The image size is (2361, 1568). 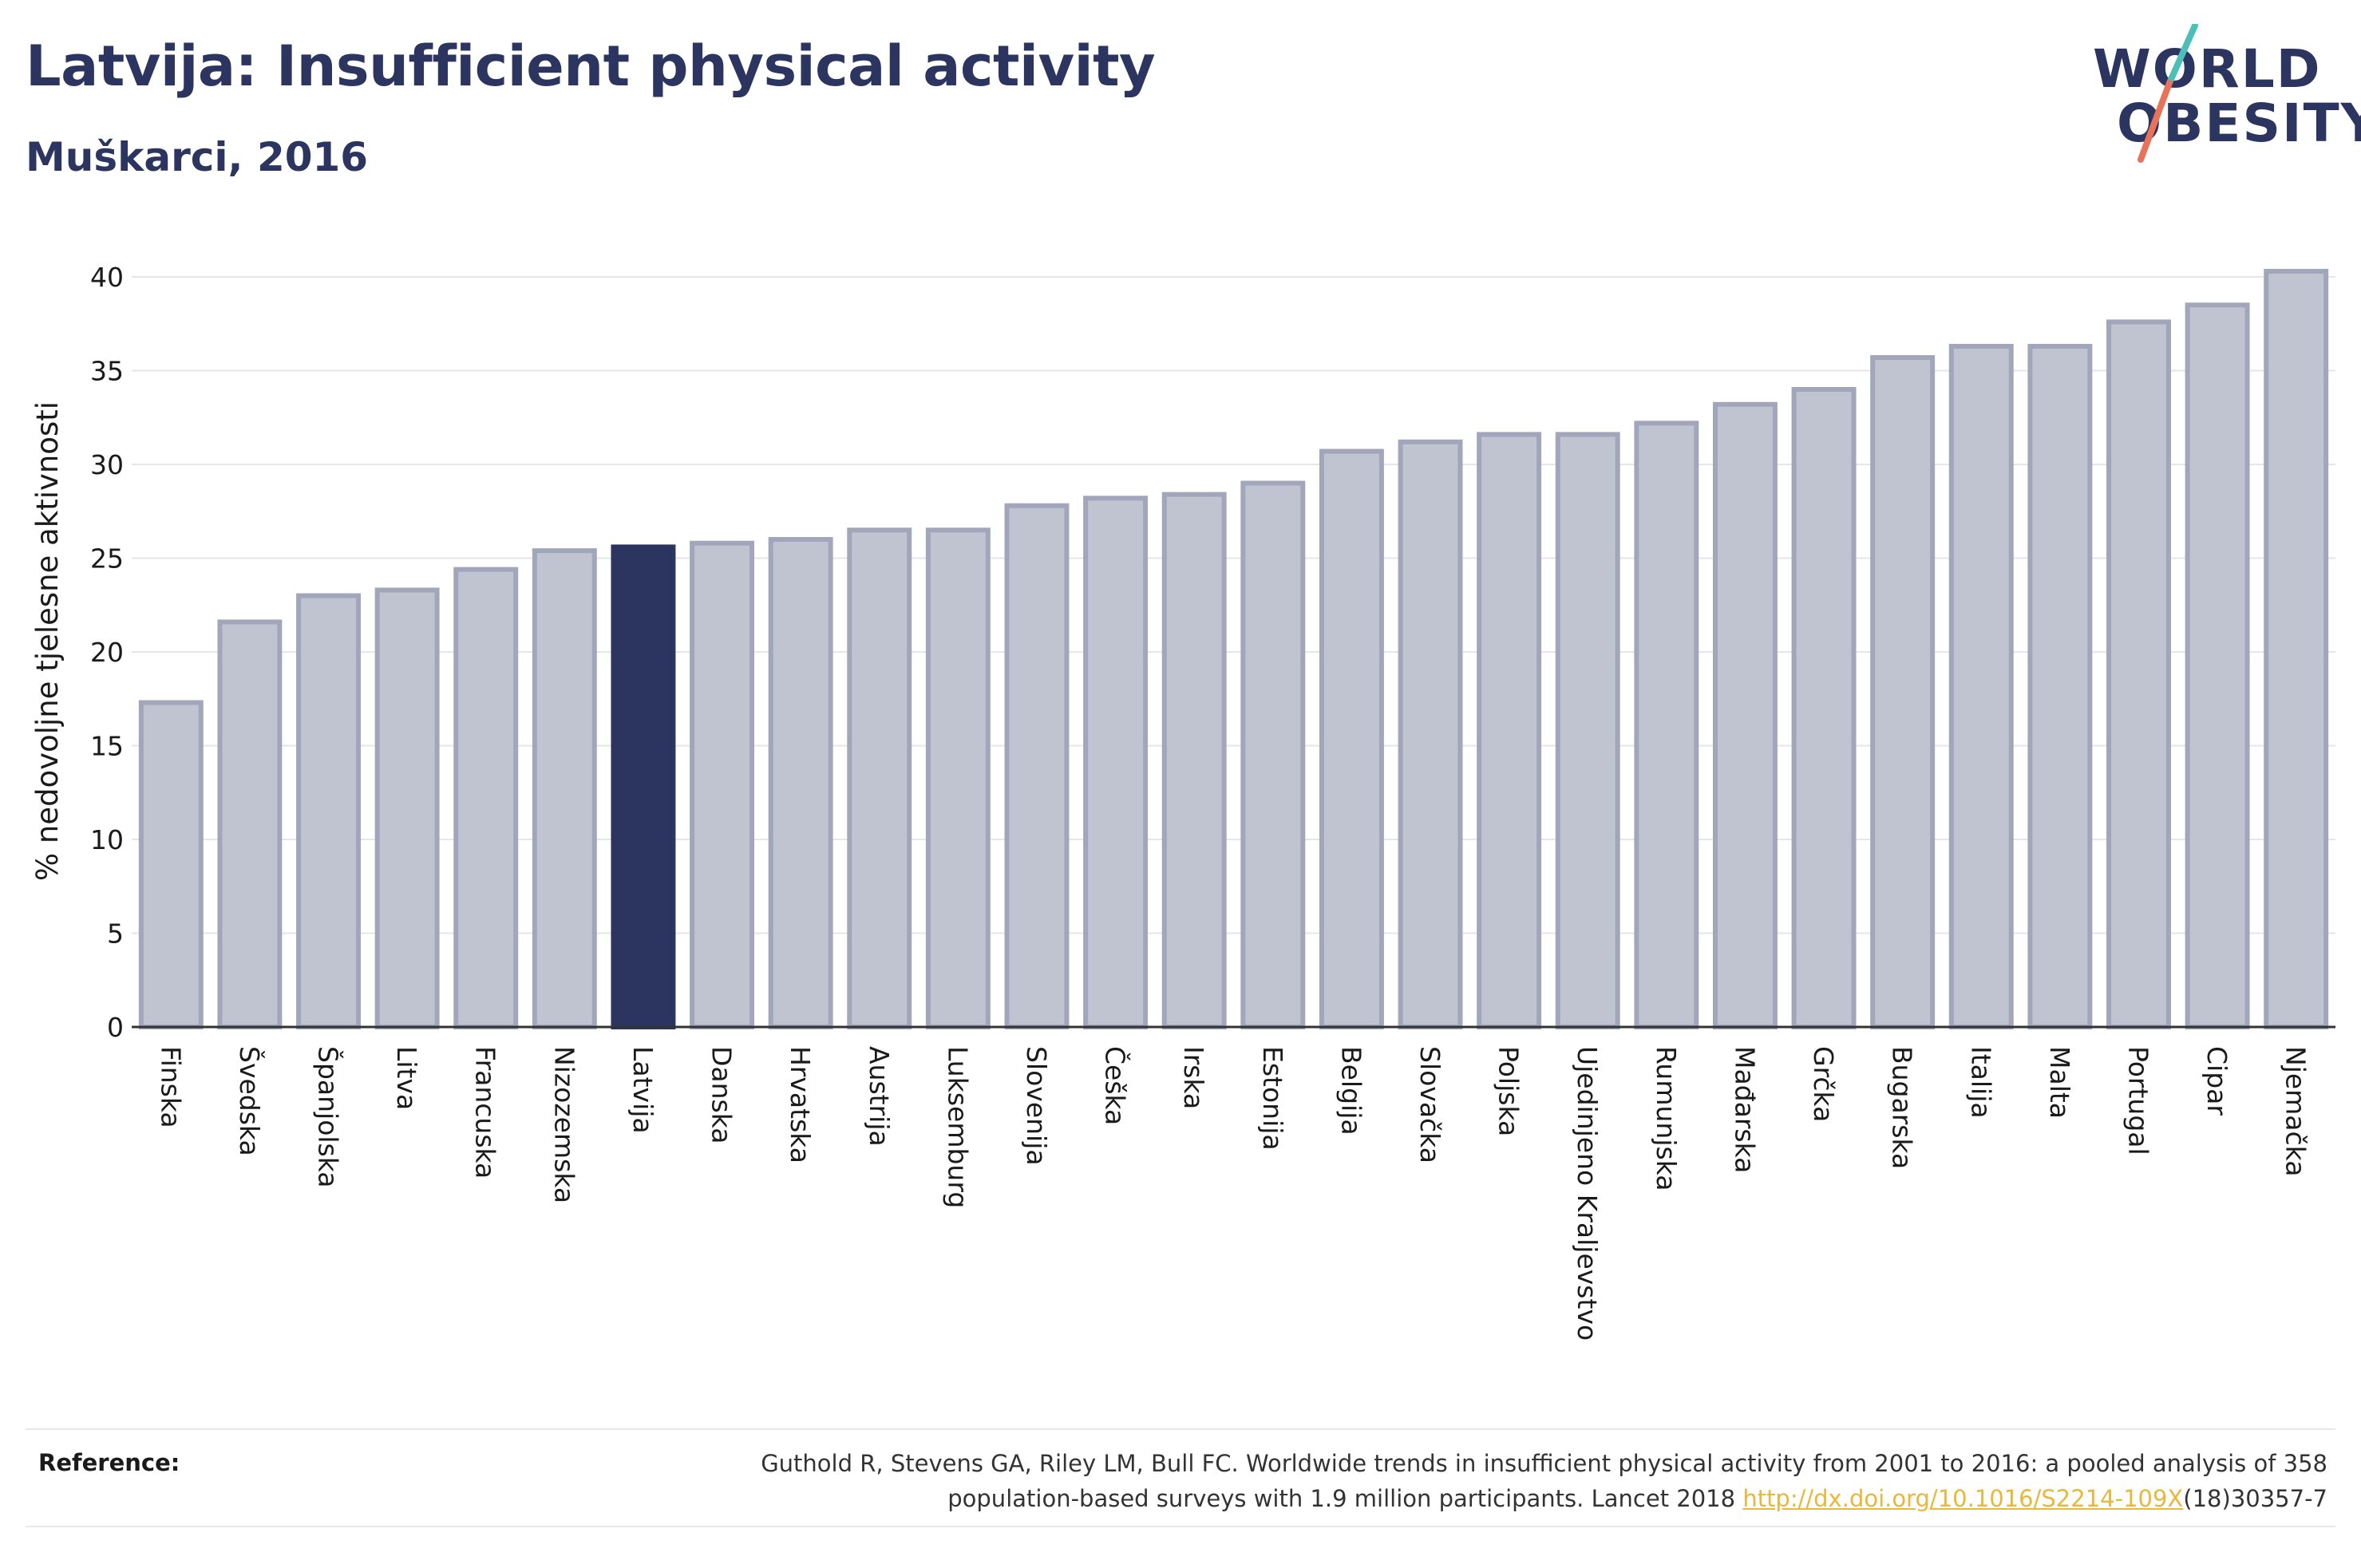 What do you see at coordinates (1272, 1098) in the screenshot?
I see `x-tick-label: Estonija` at bounding box center [1272, 1098].